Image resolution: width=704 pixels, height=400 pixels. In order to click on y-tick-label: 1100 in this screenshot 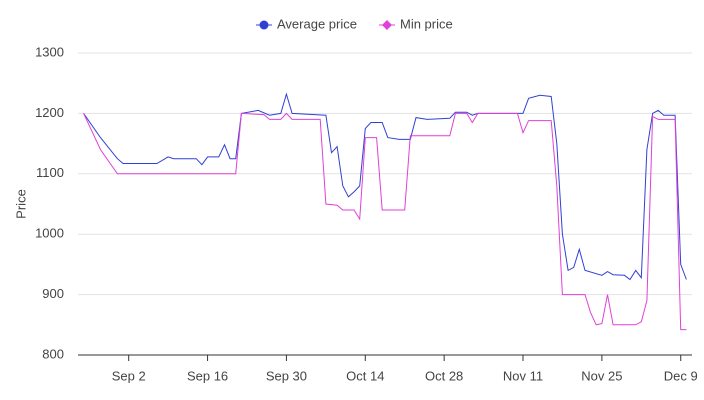, I will do `click(50, 172)`.